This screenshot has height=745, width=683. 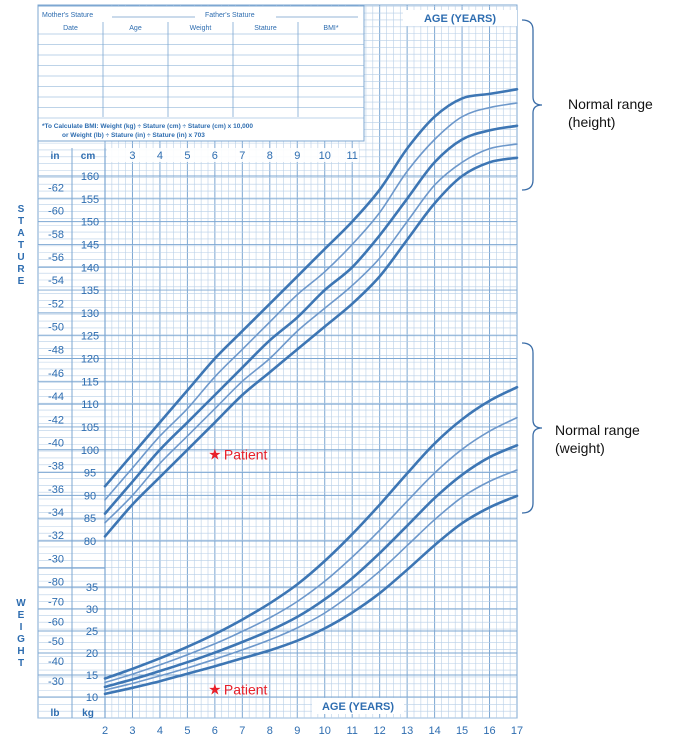 I want to click on x-tick-top: 5, so click(x=187, y=156).